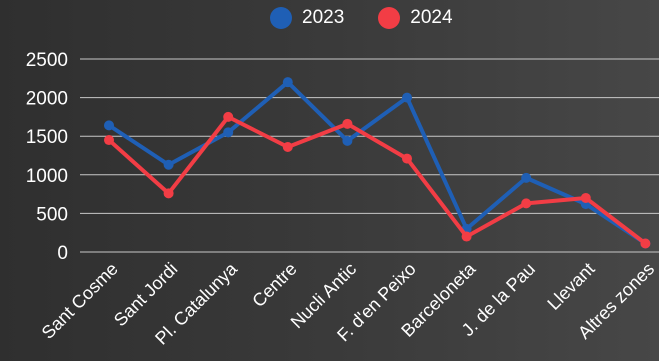  I want to click on y-tick-label: 0, so click(62, 253).